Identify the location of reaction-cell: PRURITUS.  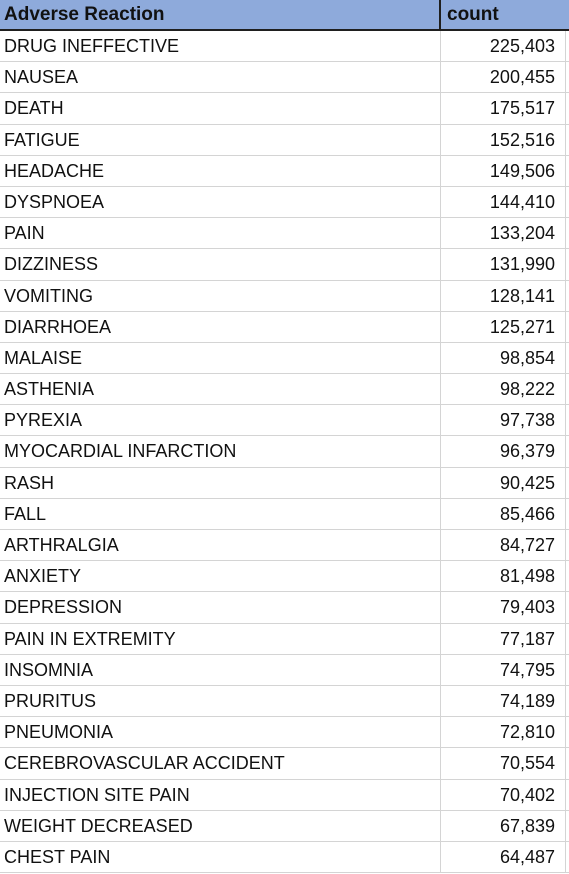
(220, 701).